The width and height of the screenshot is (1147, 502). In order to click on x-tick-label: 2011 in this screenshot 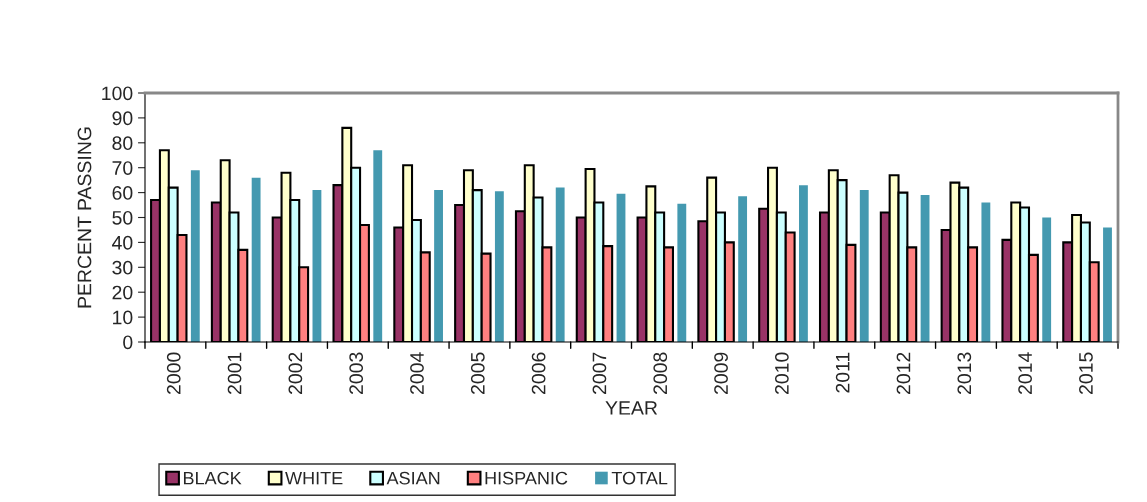, I will do `click(842, 372)`.